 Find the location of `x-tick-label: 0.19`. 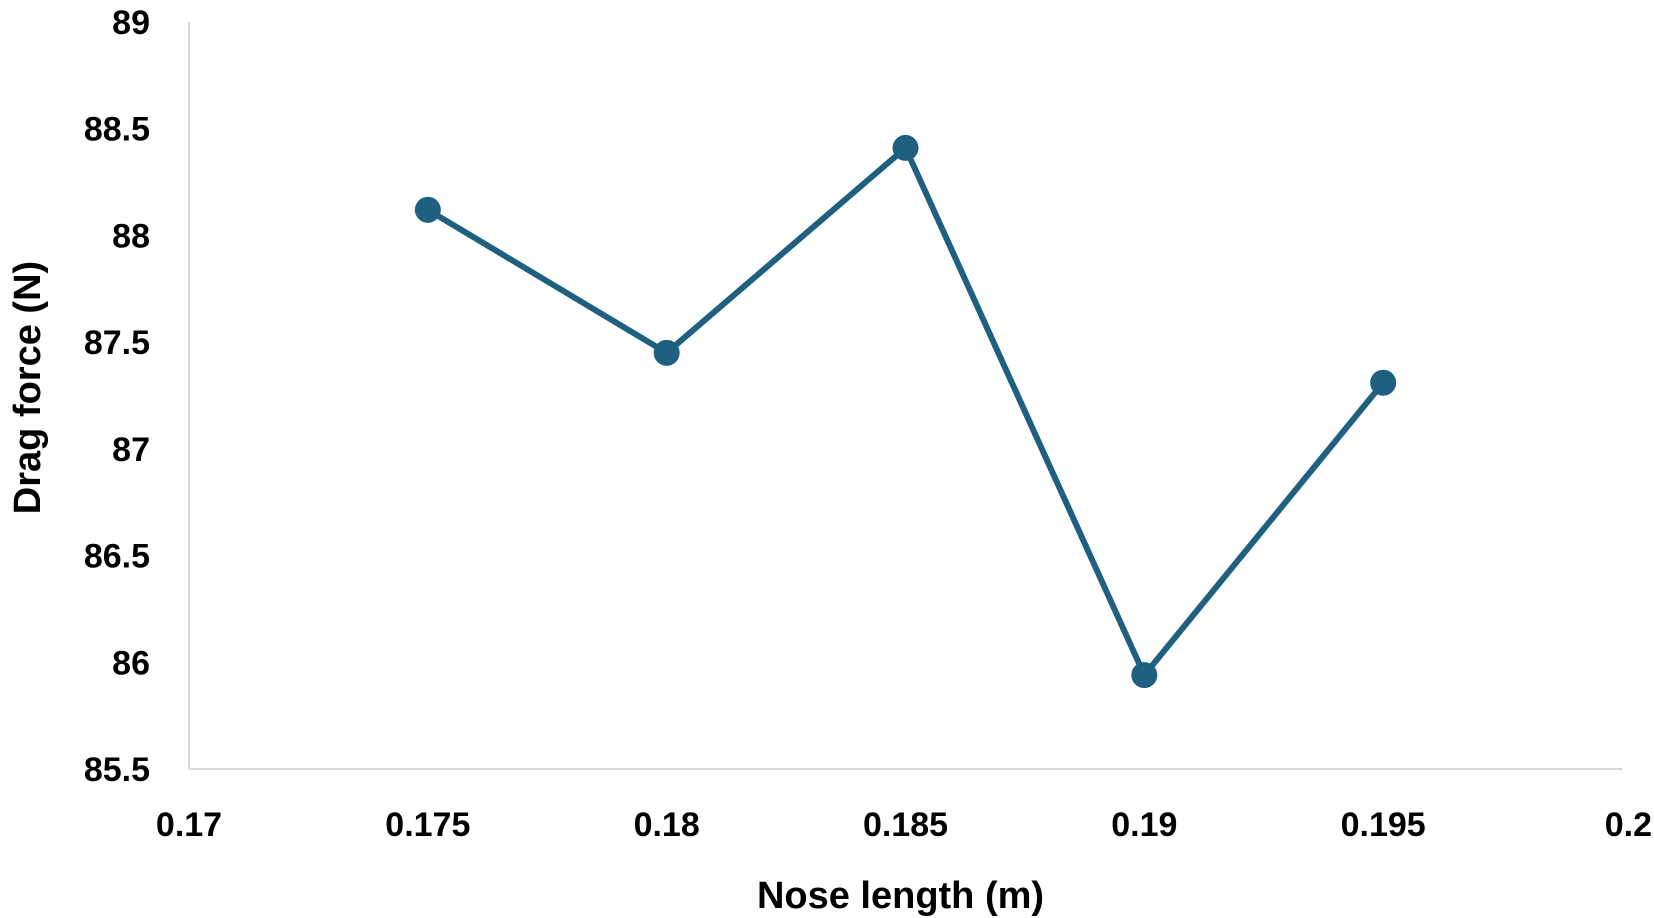

x-tick-label: 0.19 is located at coordinates (1144, 825).